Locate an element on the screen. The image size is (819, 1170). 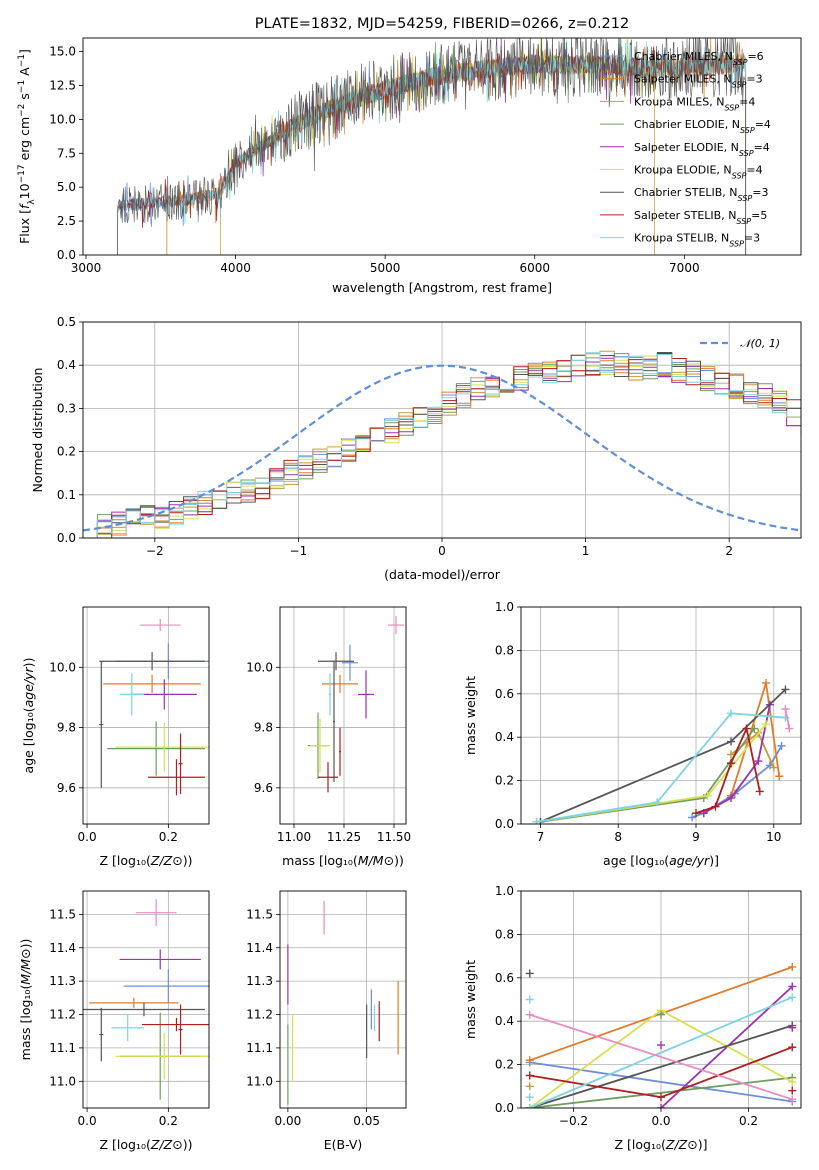
y-tick-label: 11.4 is located at coordinates (62, 948).